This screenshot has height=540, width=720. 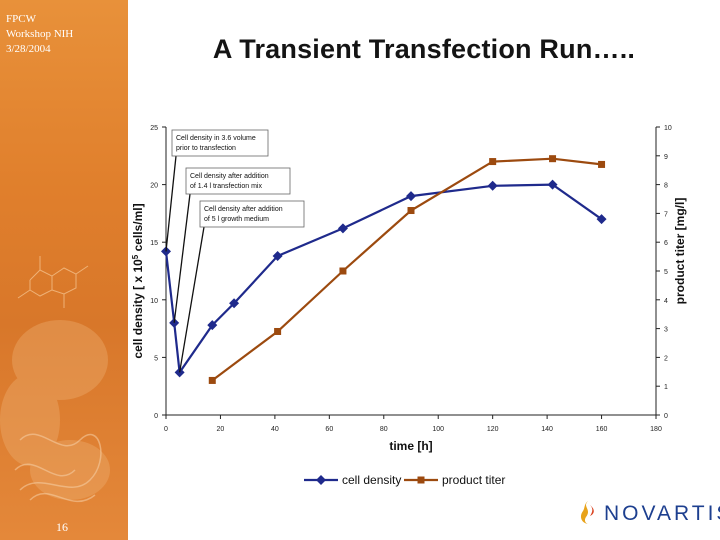 What do you see at coordinates (666, 358) in the screenshot?
I see `y-right-tick-label: 2` at bounding box center [666, 358].